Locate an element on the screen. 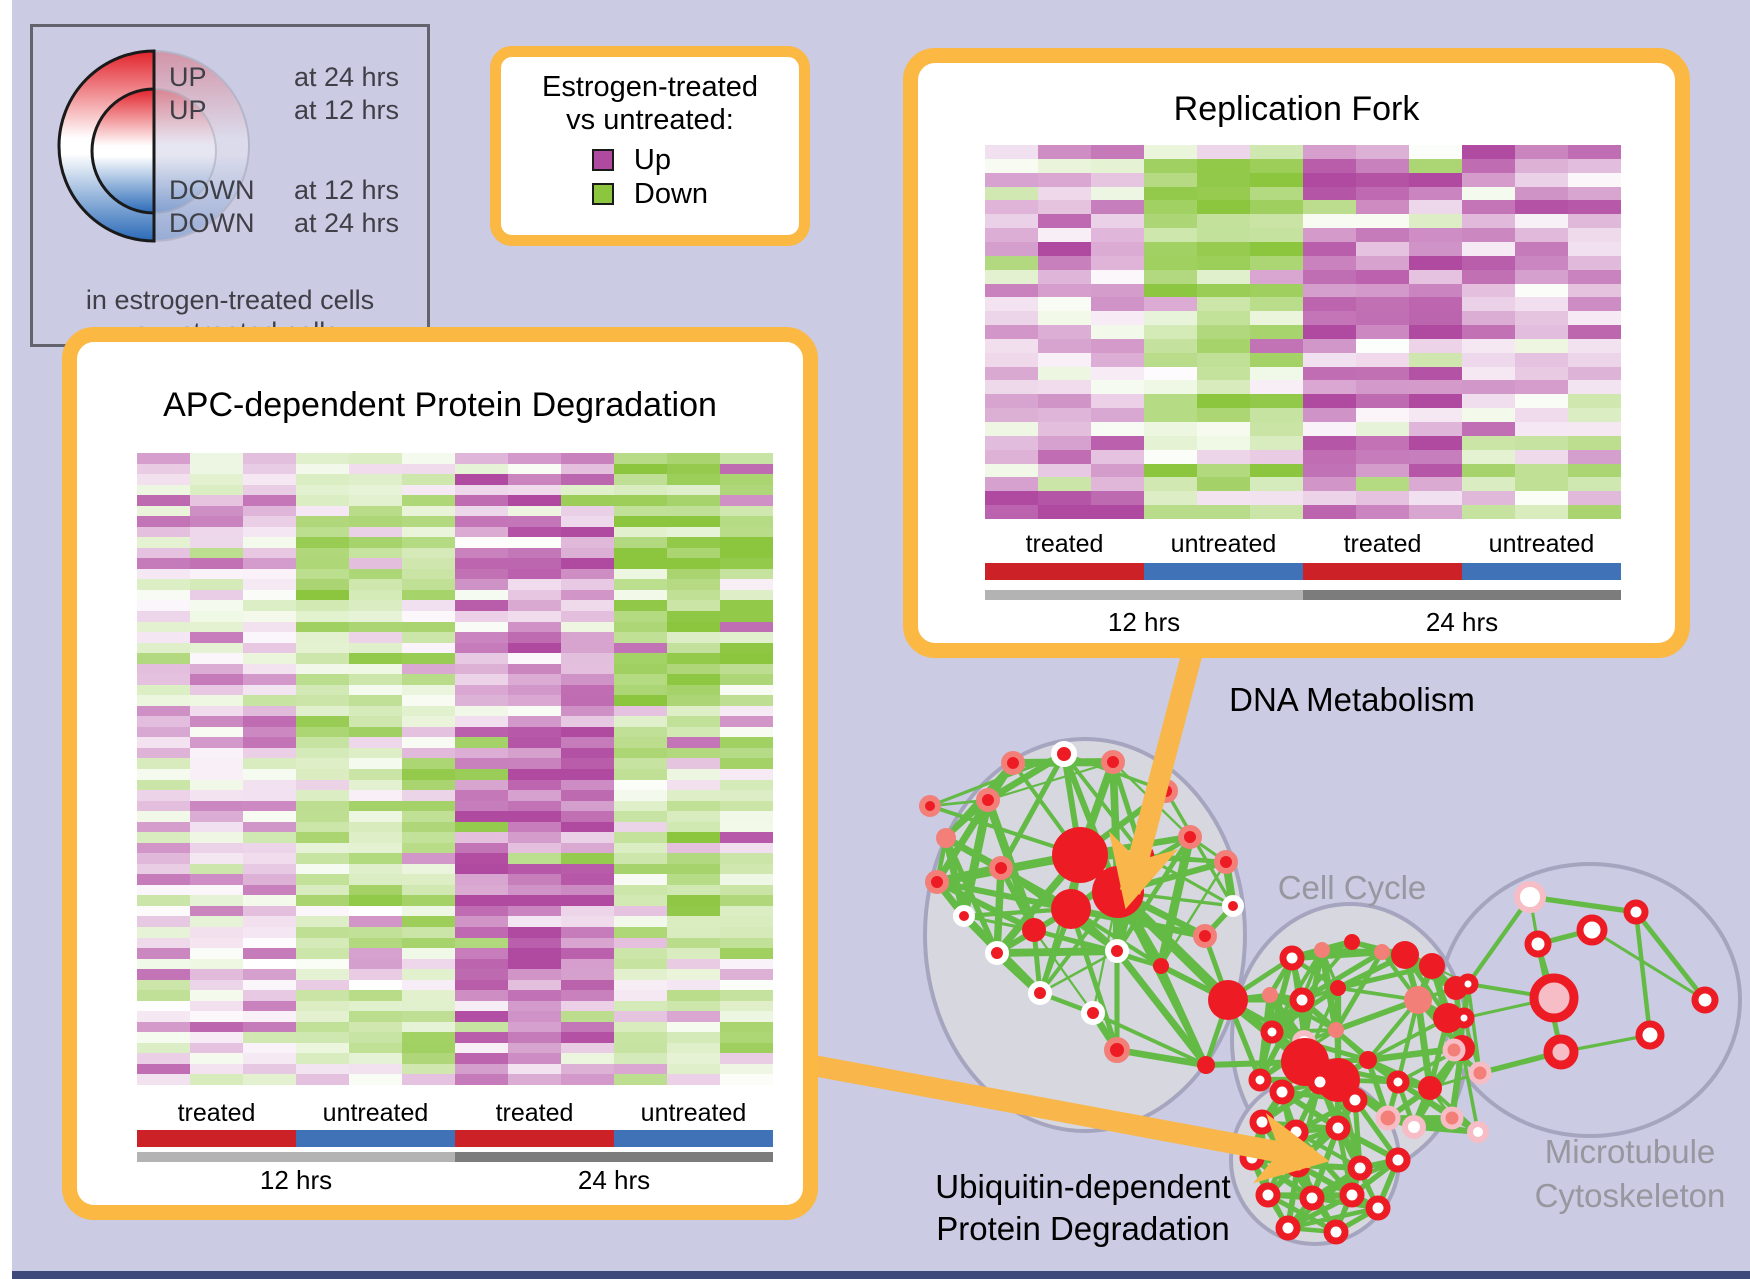 The height and width of the screenshot is (1279, 1750). network-label: Microtubule is located at coordinates (1630, 1151).